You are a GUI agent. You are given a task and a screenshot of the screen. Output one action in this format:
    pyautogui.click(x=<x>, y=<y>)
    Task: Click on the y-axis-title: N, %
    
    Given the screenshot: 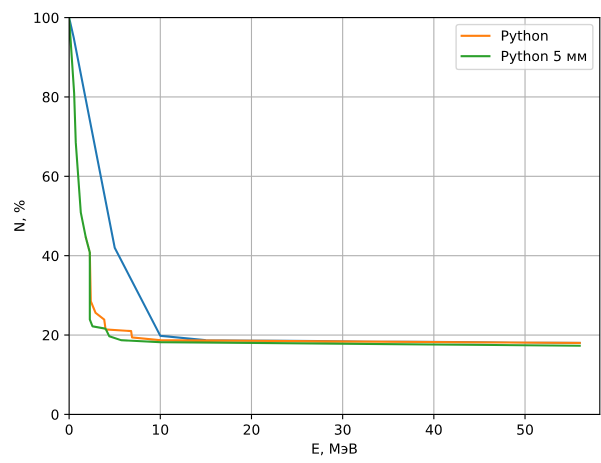 What is the action you would take?
    pyautogui.click(x=20, y=215)
    